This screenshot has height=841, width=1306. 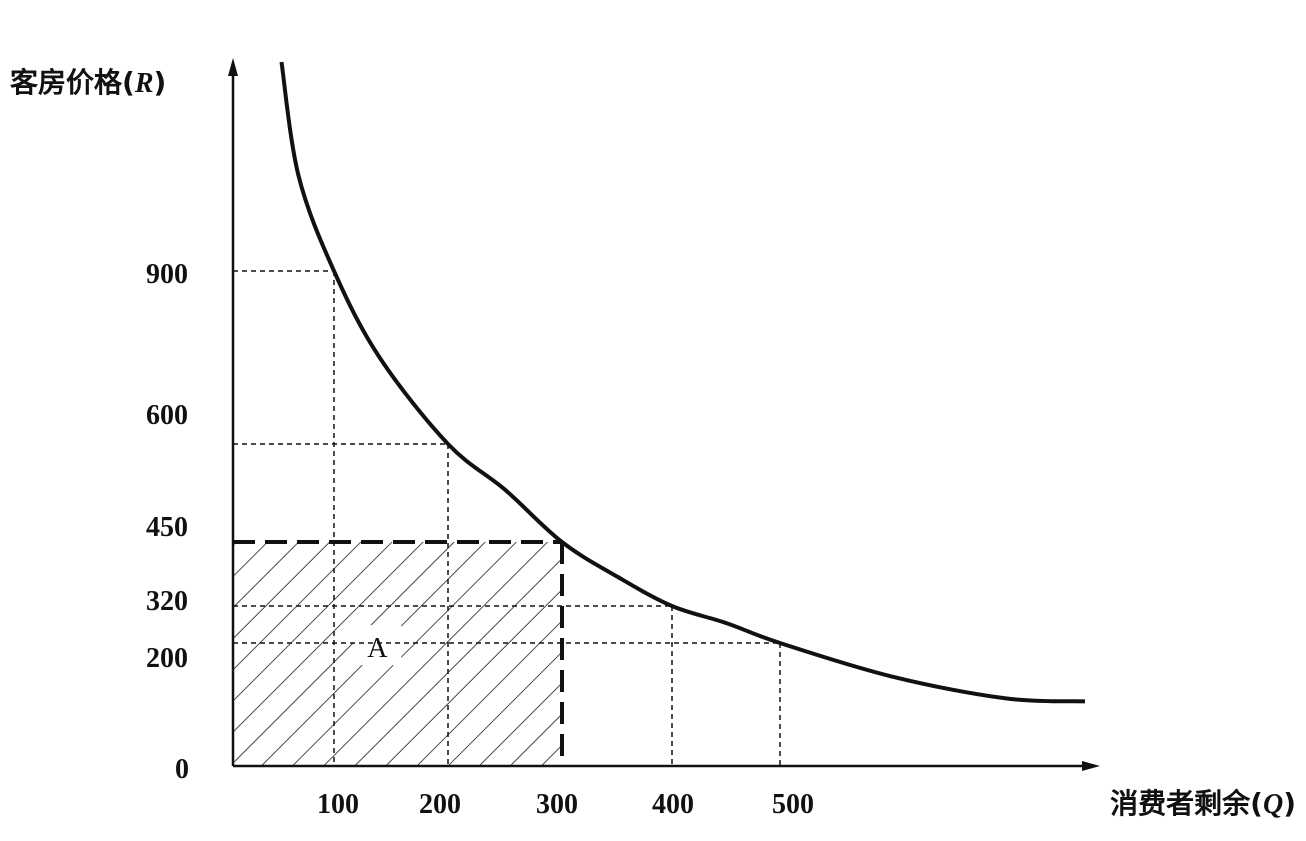 I want to click on y-tick-900: 900, so click(x=167, y=274).